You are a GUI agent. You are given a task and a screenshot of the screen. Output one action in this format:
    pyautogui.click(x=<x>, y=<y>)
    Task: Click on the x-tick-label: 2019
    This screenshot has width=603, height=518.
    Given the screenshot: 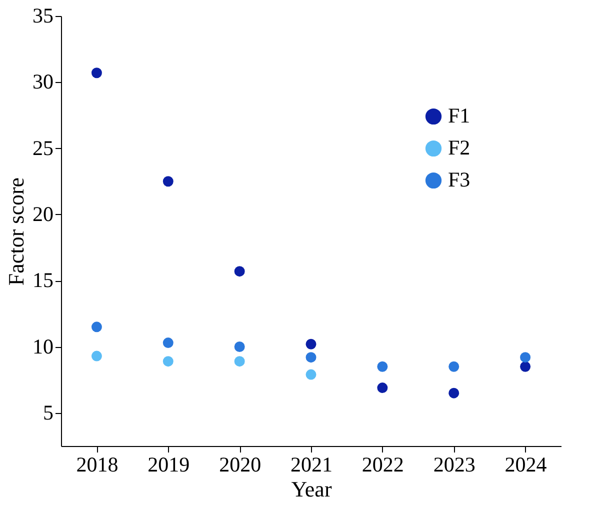 What is the action you would take?
    pyautogui.click(x=169, y=464)
    